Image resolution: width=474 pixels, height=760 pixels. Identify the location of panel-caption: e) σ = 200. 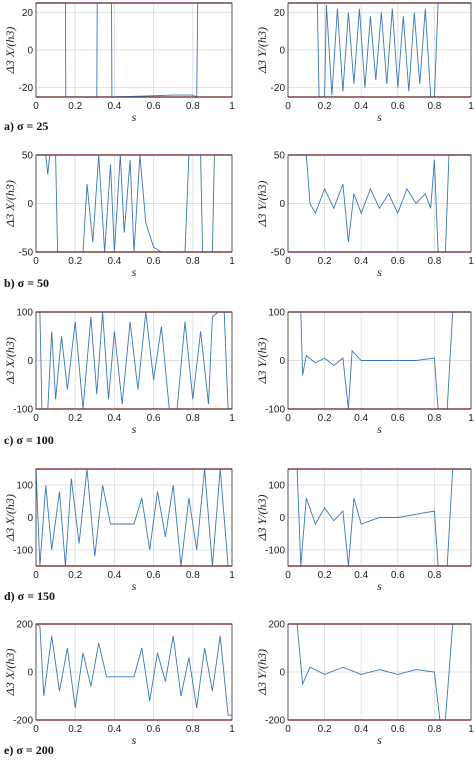
(29, 750).